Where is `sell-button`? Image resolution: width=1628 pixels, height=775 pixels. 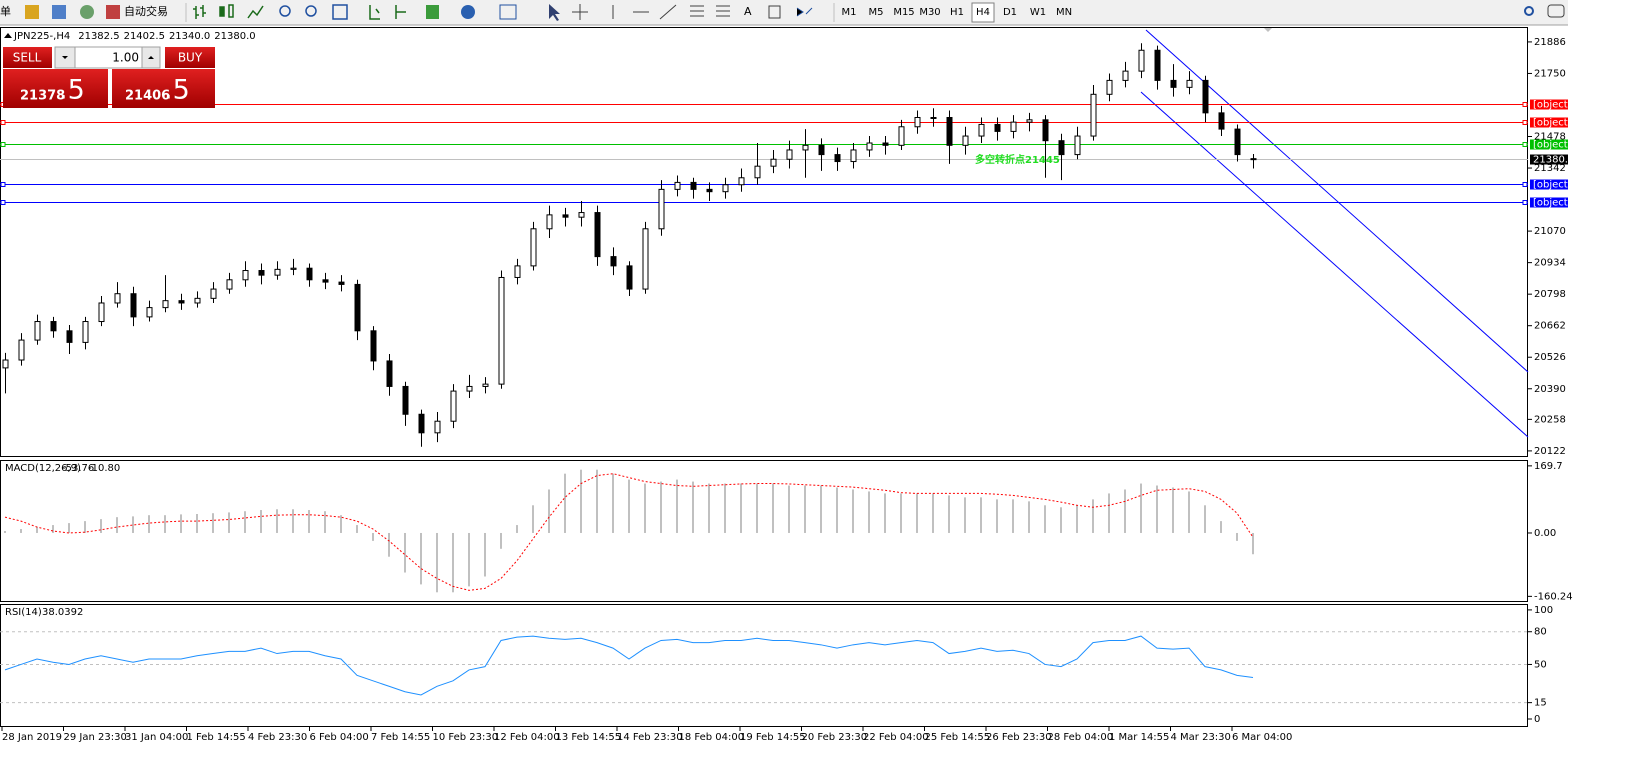 sell-button is located at coordinates (27, 57).